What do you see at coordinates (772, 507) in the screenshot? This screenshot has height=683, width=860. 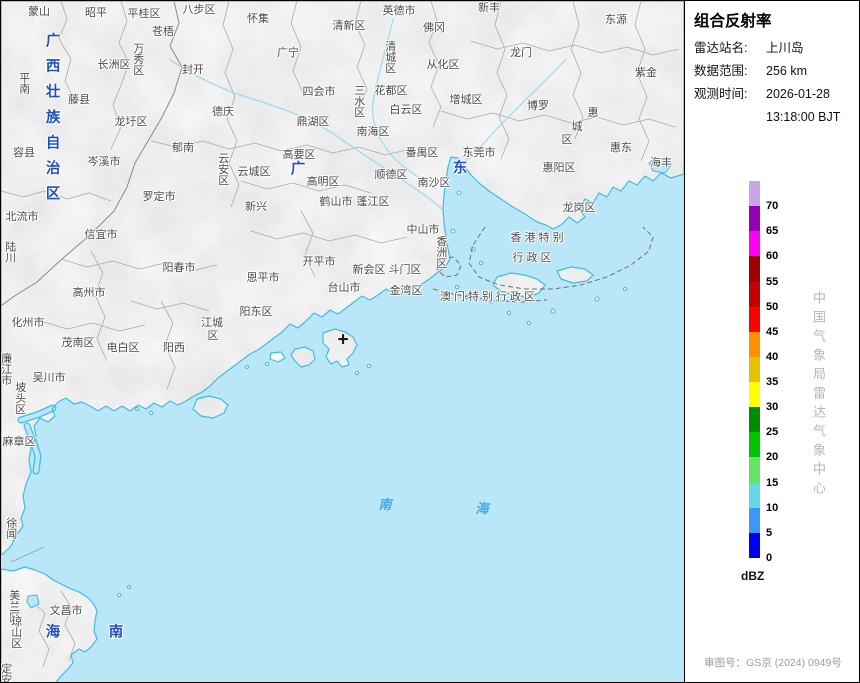 I see `legend-tick-label: 10` at bounding box center [772, 507].